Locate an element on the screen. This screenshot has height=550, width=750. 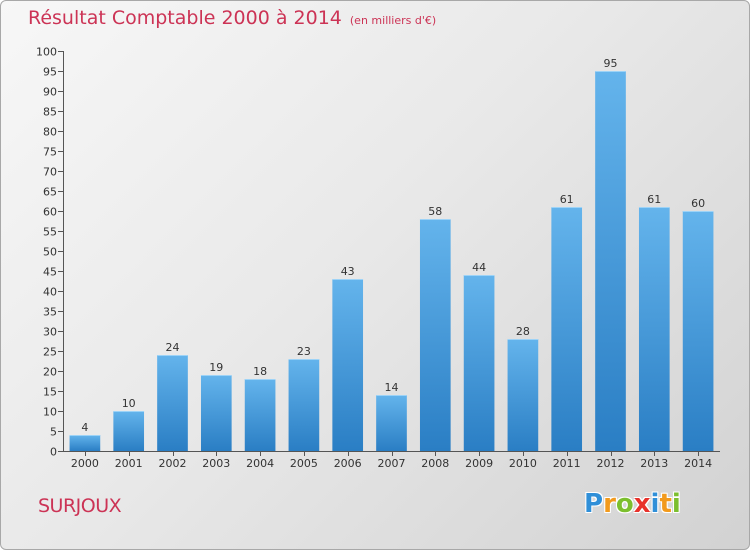
y-tick-label: 40 is located at coordinates (50, 292).